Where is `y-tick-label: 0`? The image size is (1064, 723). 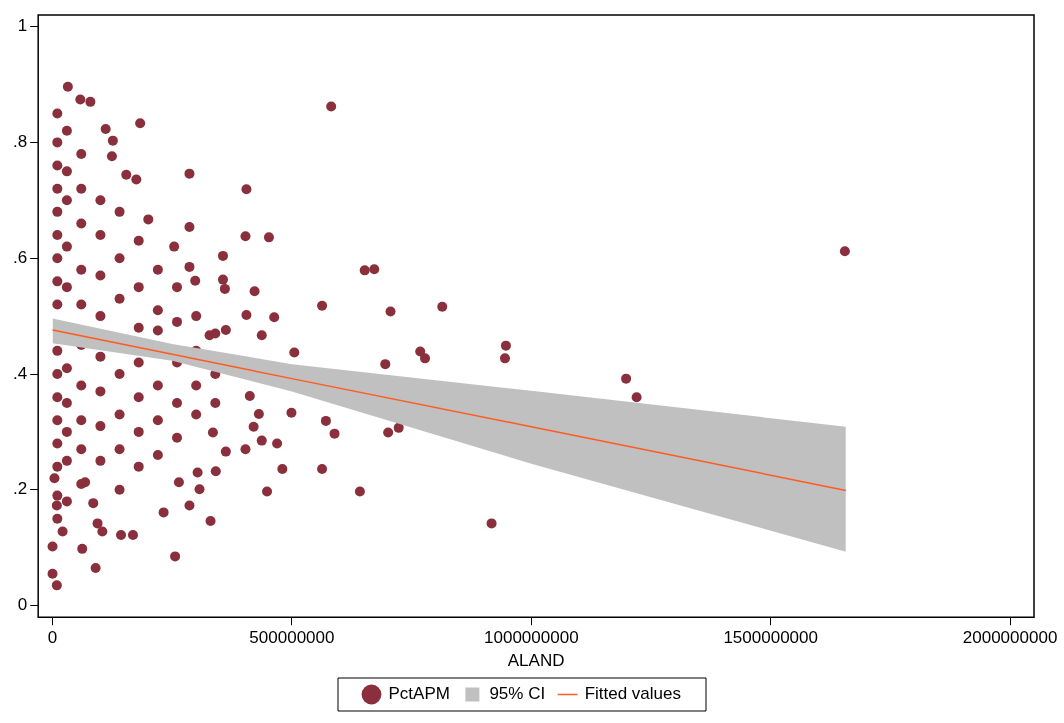
y-tick-label: 0 is located at coordinates (22, 605).